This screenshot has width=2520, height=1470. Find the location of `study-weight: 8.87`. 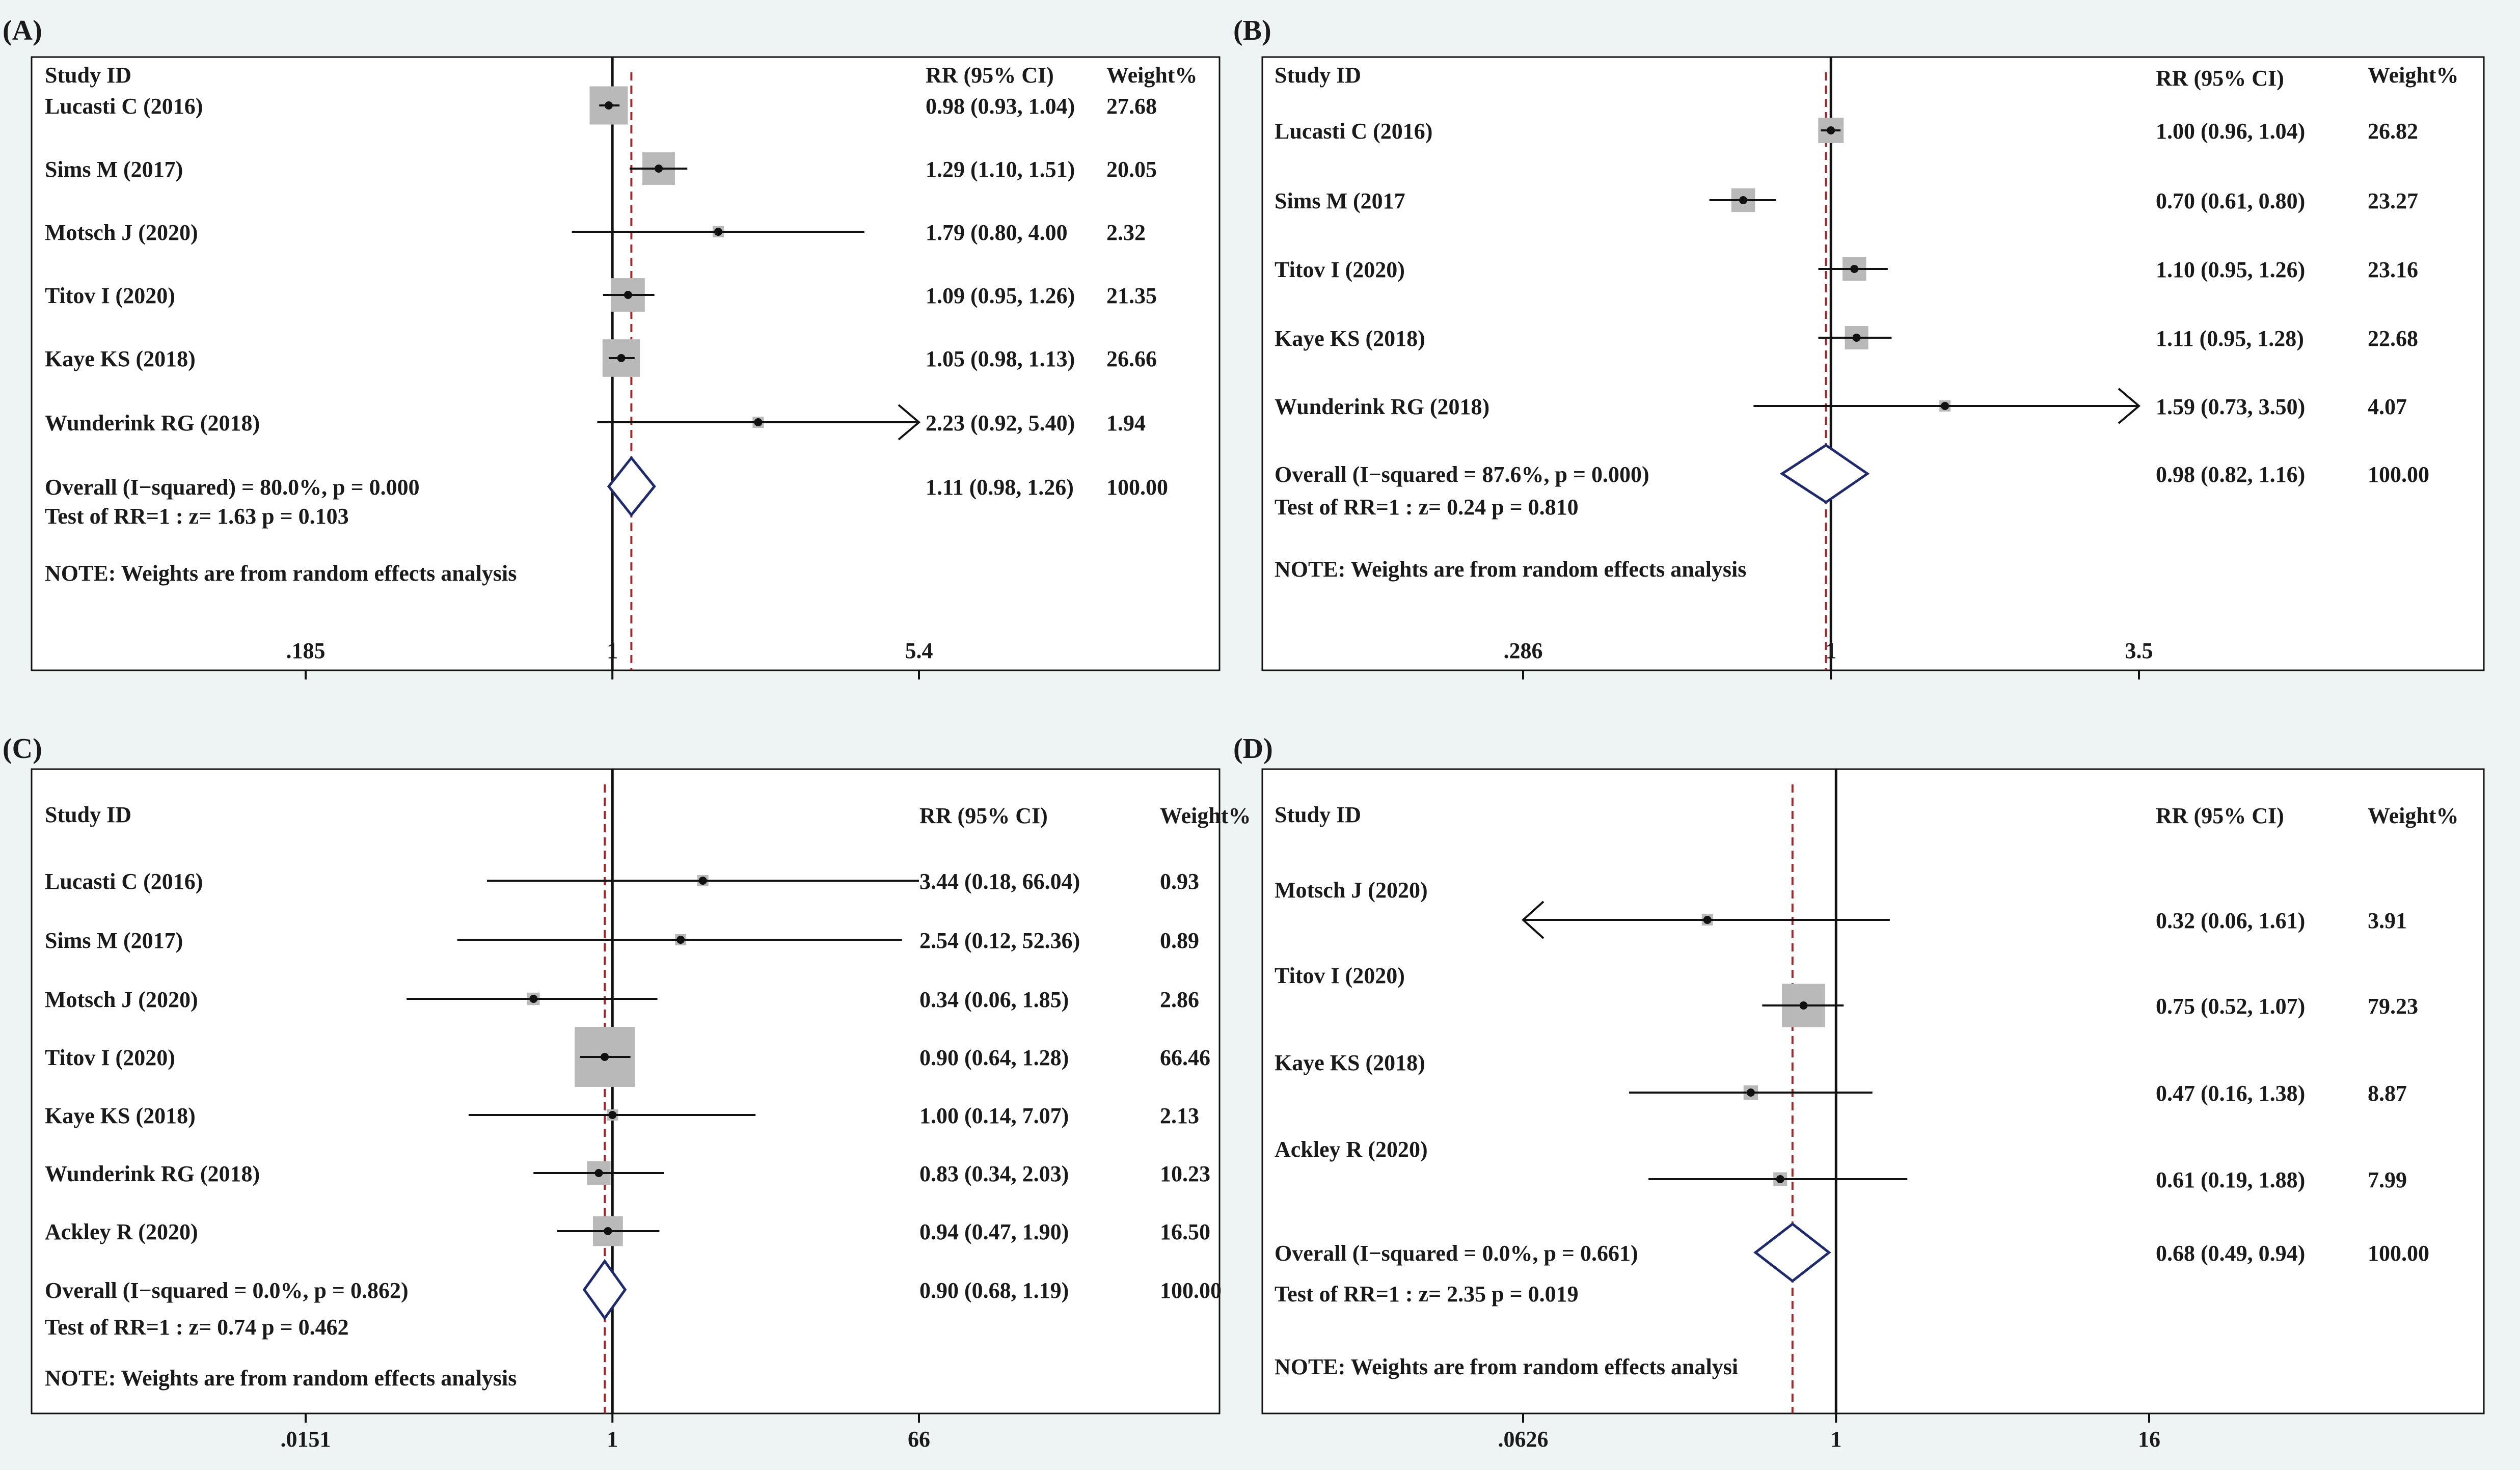

study-weight: 8.87 is located at coordinates (2387, 1093).